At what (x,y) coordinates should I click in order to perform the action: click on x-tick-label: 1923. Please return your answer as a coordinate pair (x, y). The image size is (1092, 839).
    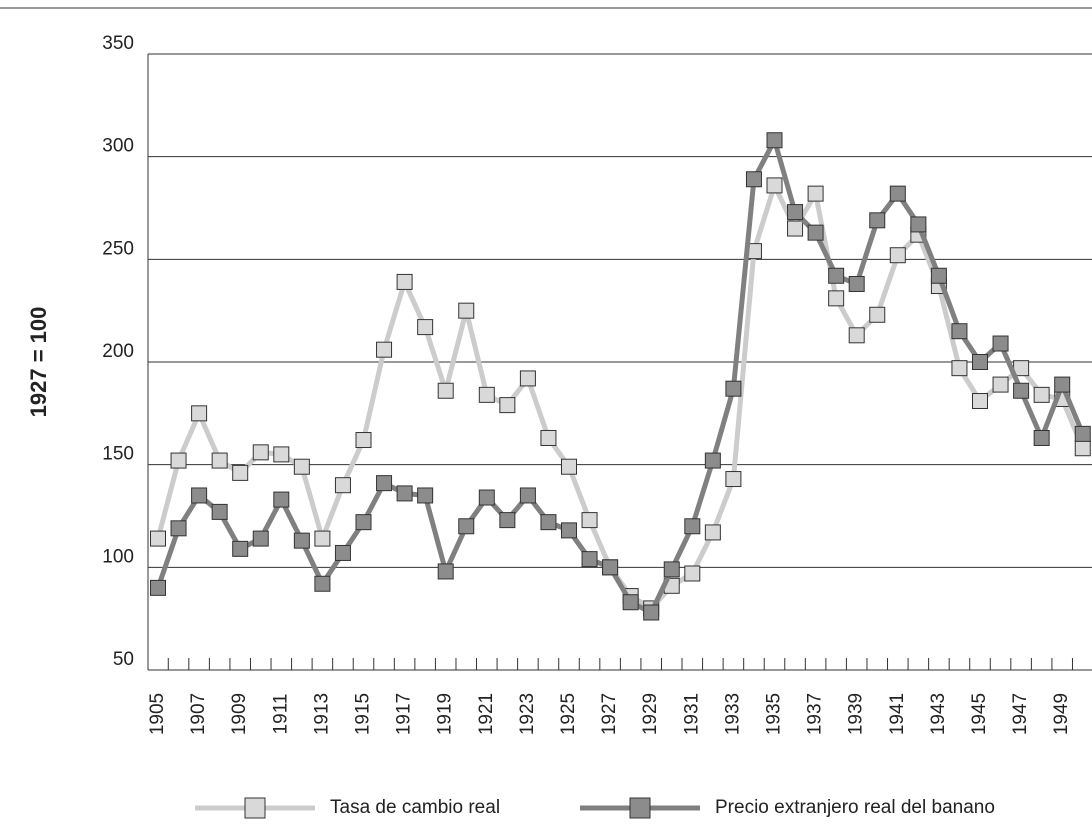
    Looking at the image, I should click on (527, 714).